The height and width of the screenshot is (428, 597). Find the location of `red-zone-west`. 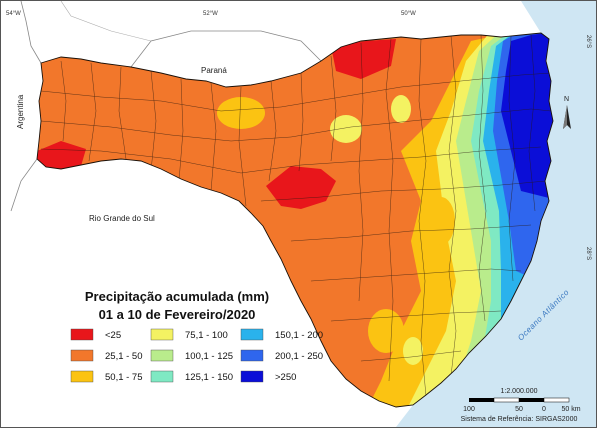

red-zone-west is located at coordinates (61, 156).